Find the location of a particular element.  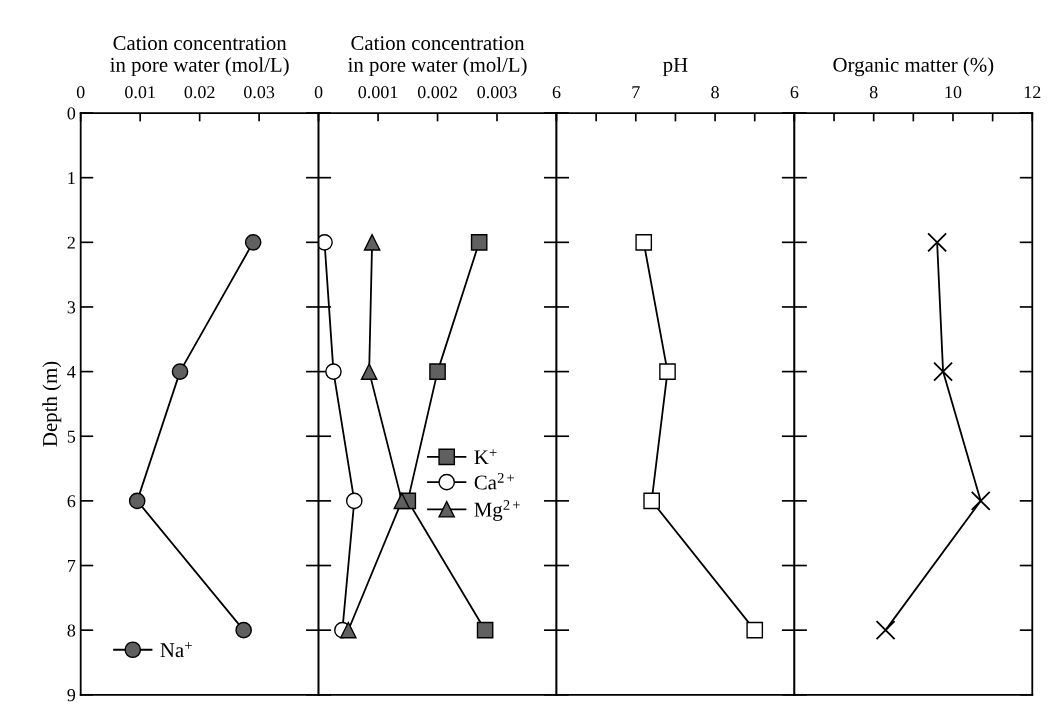

y-tick-label: 8 is located at coordinates (71, 630).